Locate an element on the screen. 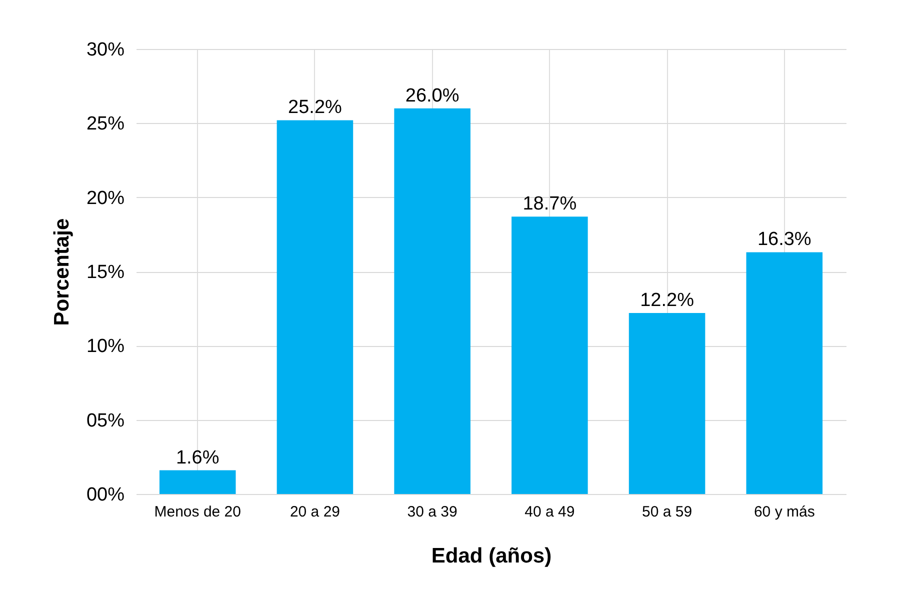 This screenshot has height=612, width=902. data-label: 1.6% is located at coordinates (198, 457).